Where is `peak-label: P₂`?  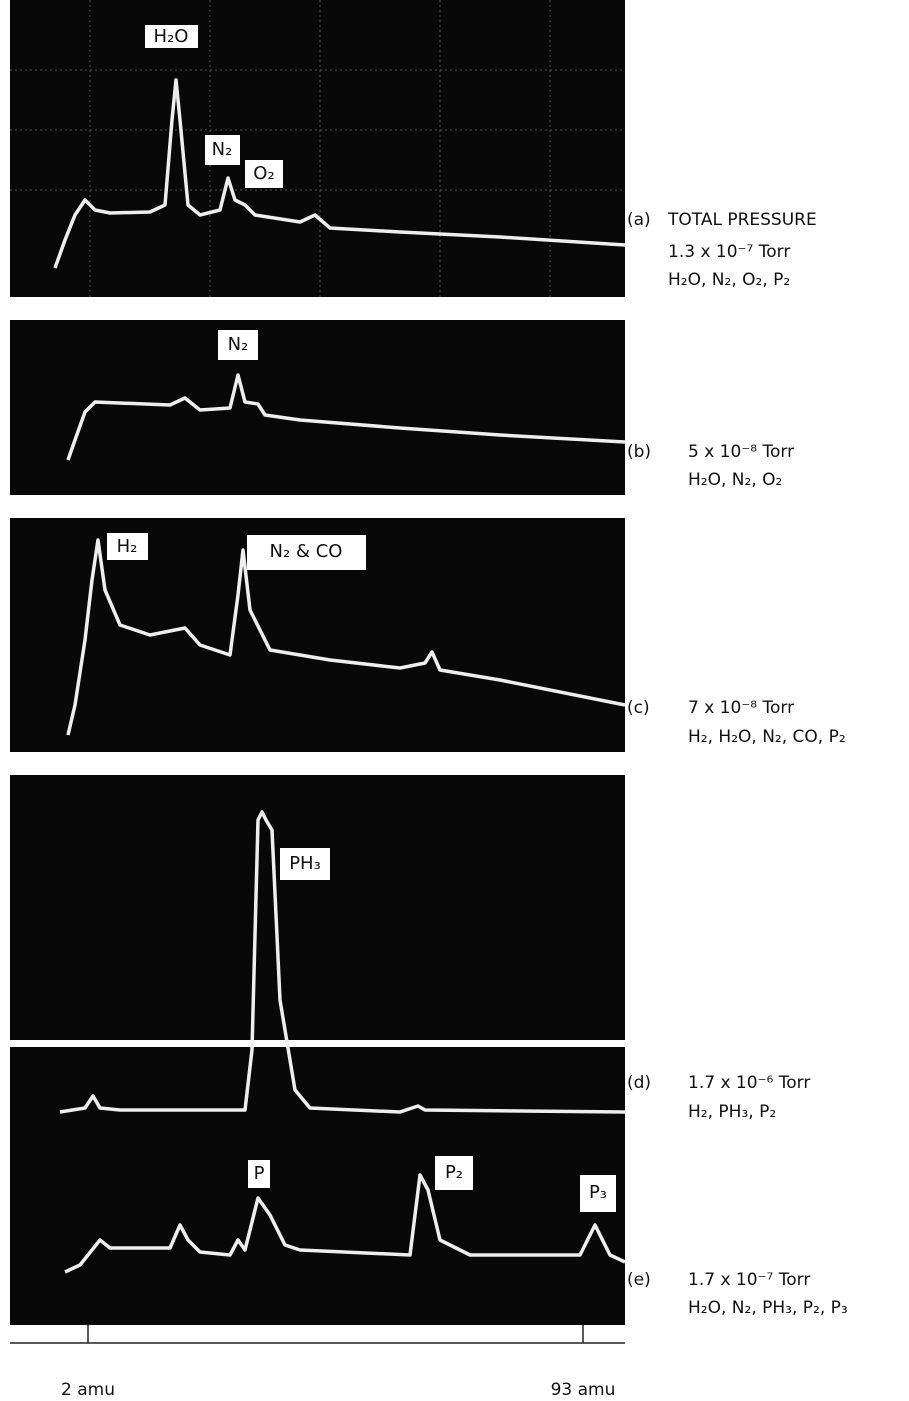 peak-label: P₂ is located at coordinates (454, 1172).